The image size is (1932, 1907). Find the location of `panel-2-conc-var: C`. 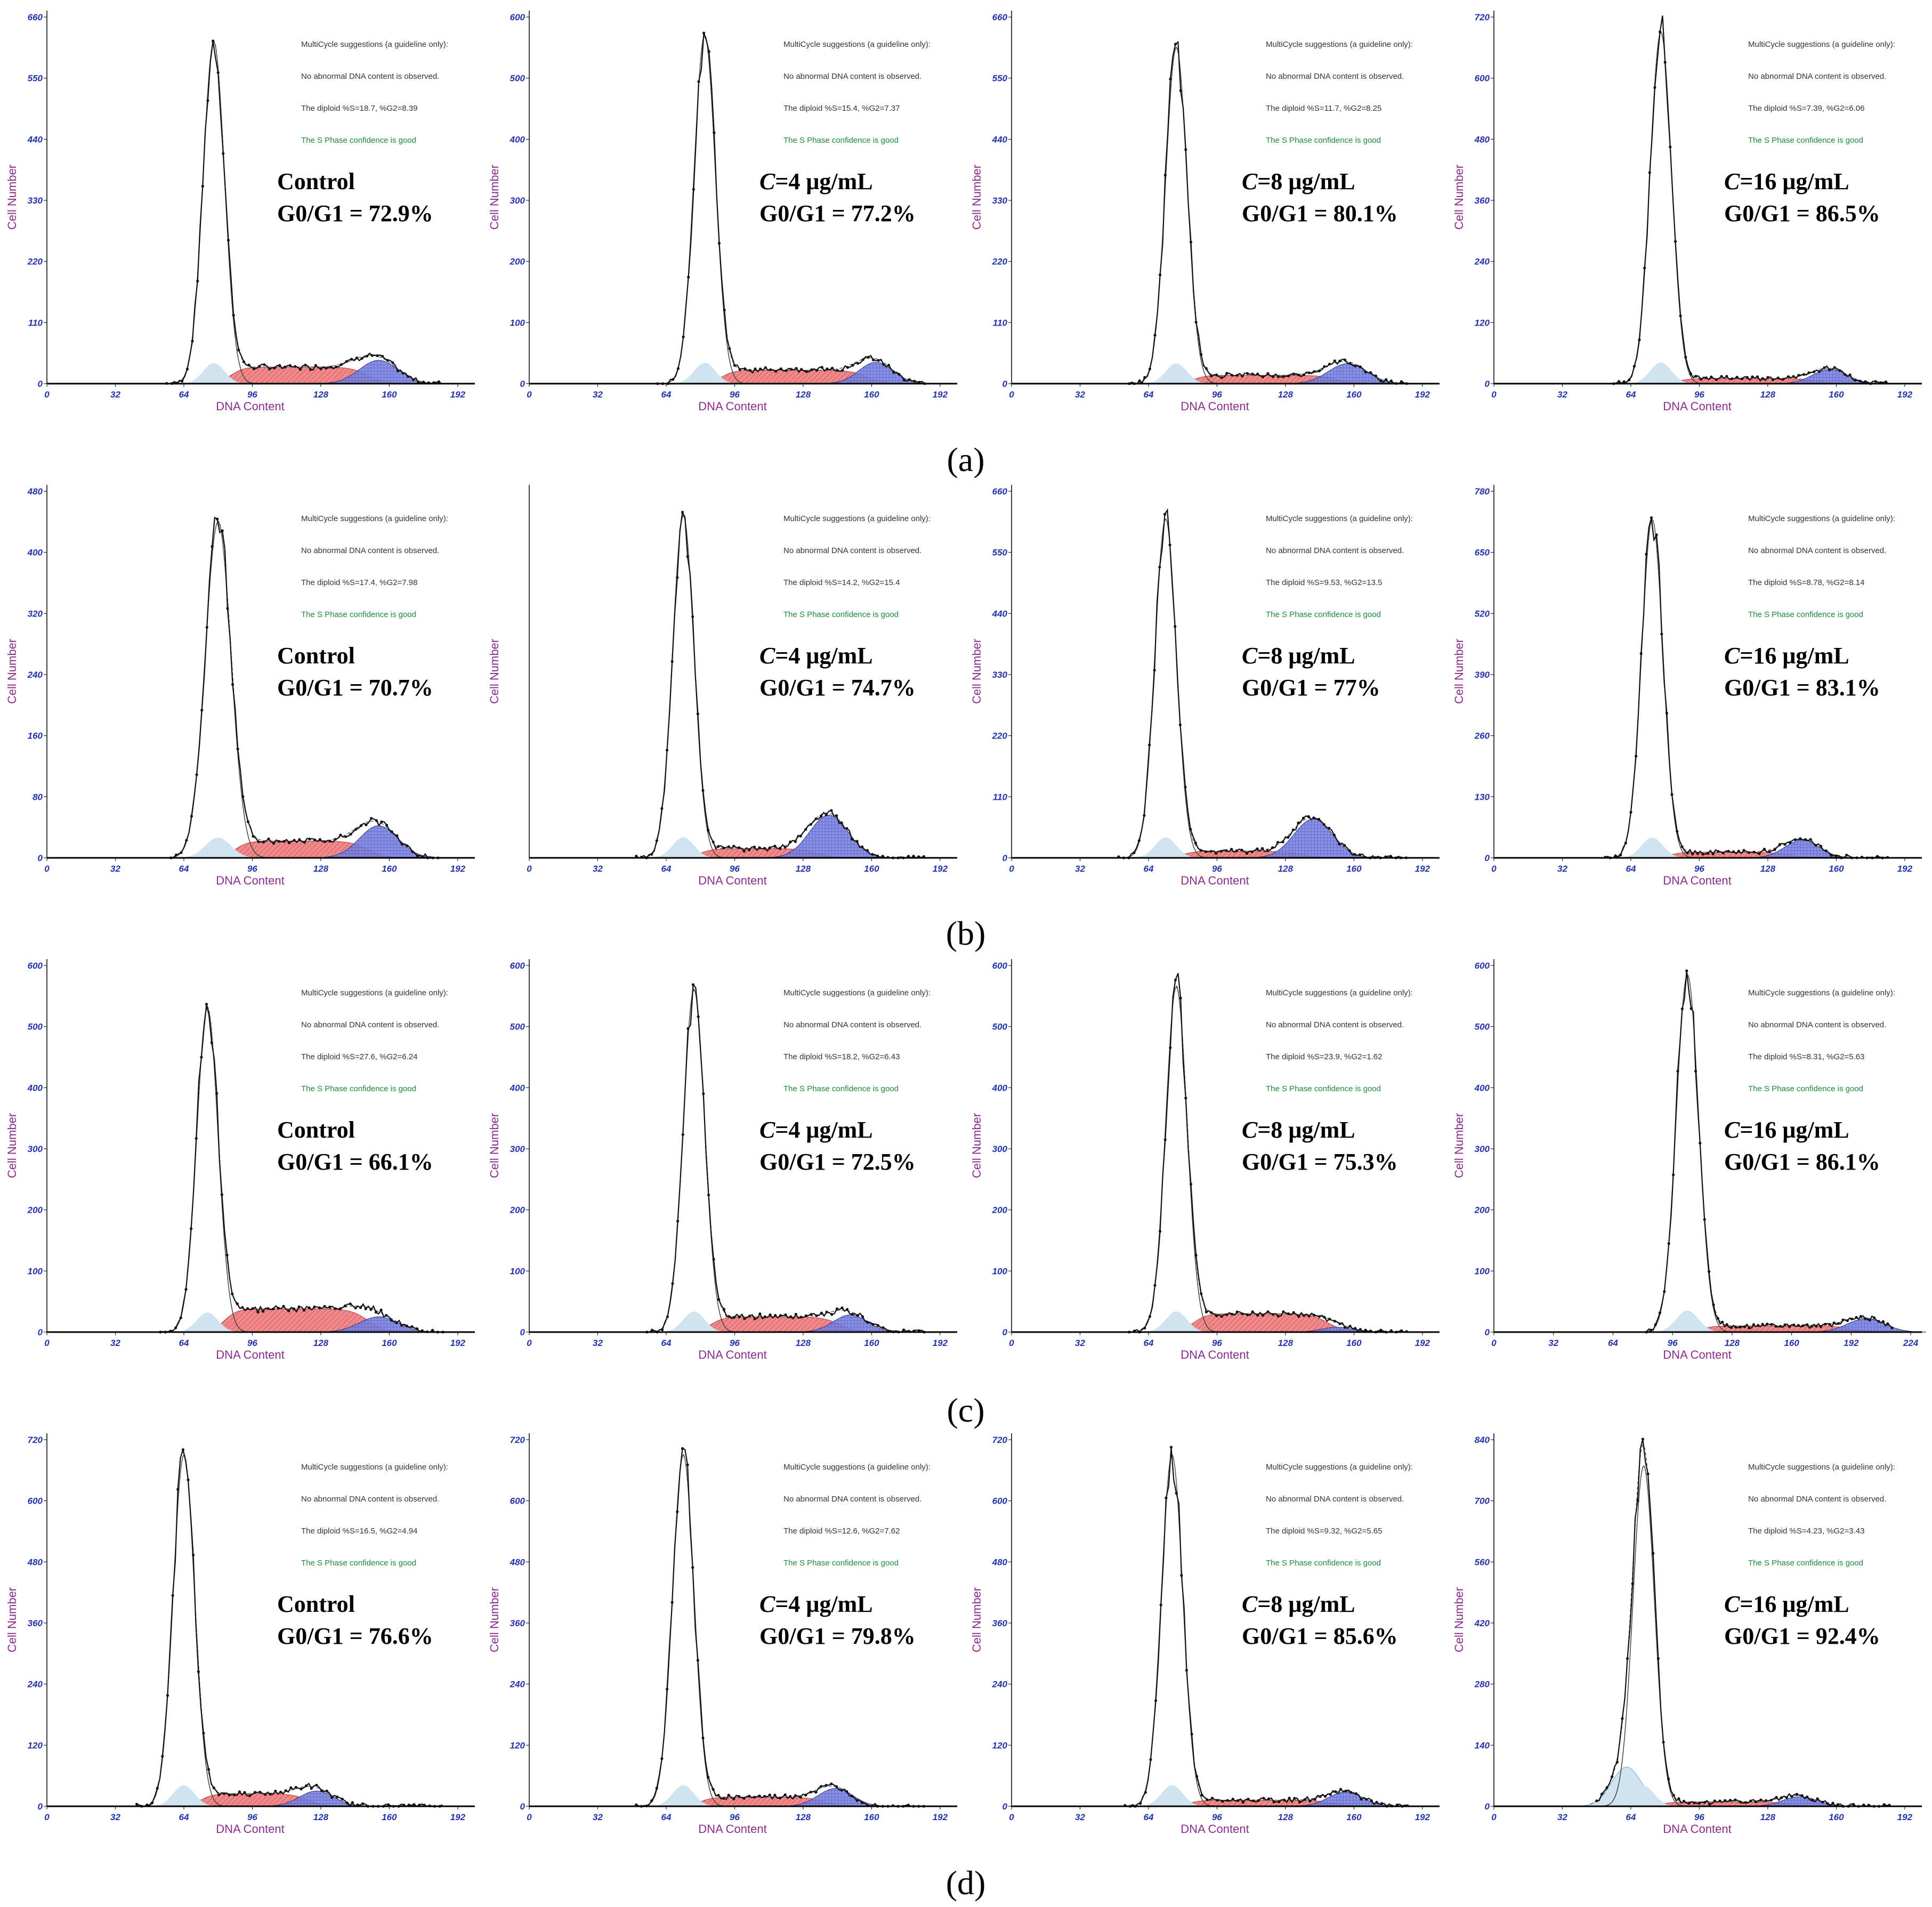

panel-2-conc-var: C is located at coordinates (767, 181).